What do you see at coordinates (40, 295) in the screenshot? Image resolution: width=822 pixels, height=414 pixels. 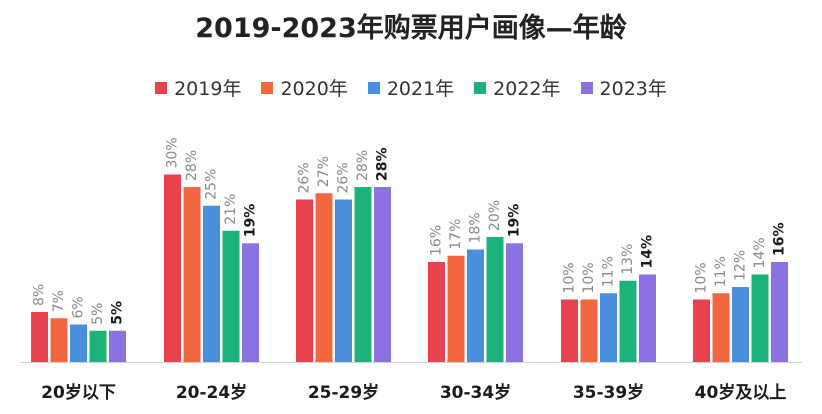 I see `data-label: 8%` at bounding box center [40, 295].